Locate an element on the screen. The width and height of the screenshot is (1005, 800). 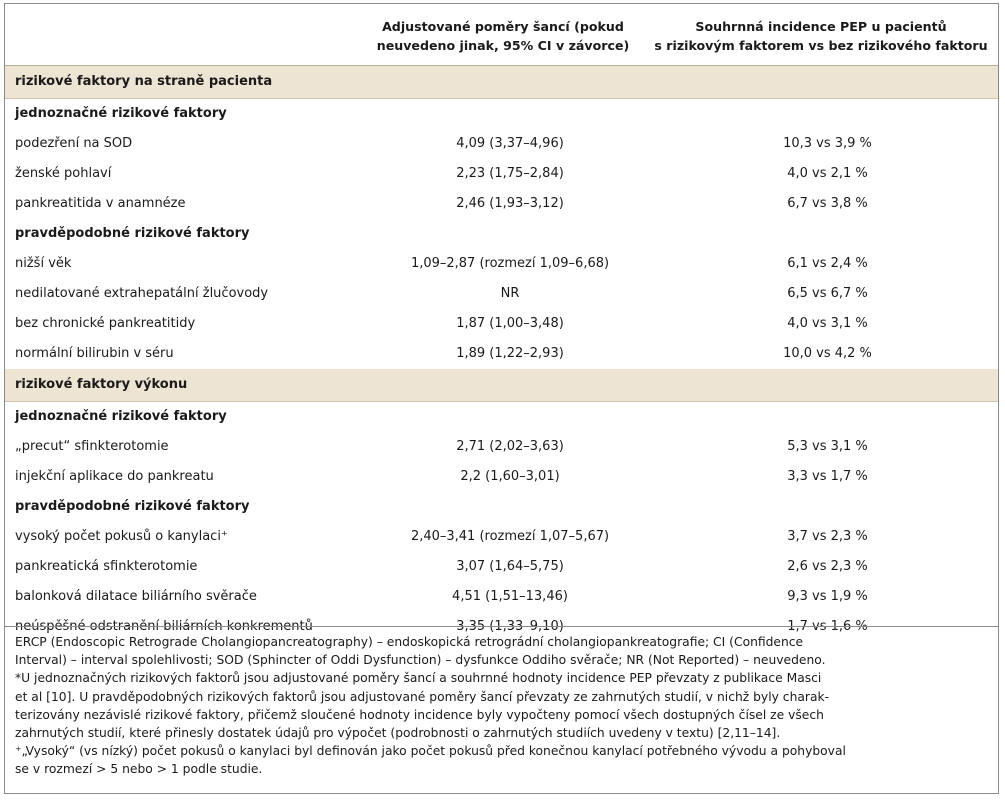
odds-ratio-value: 3,07 (1,64–5,75) is located at coordinates (510, 566).